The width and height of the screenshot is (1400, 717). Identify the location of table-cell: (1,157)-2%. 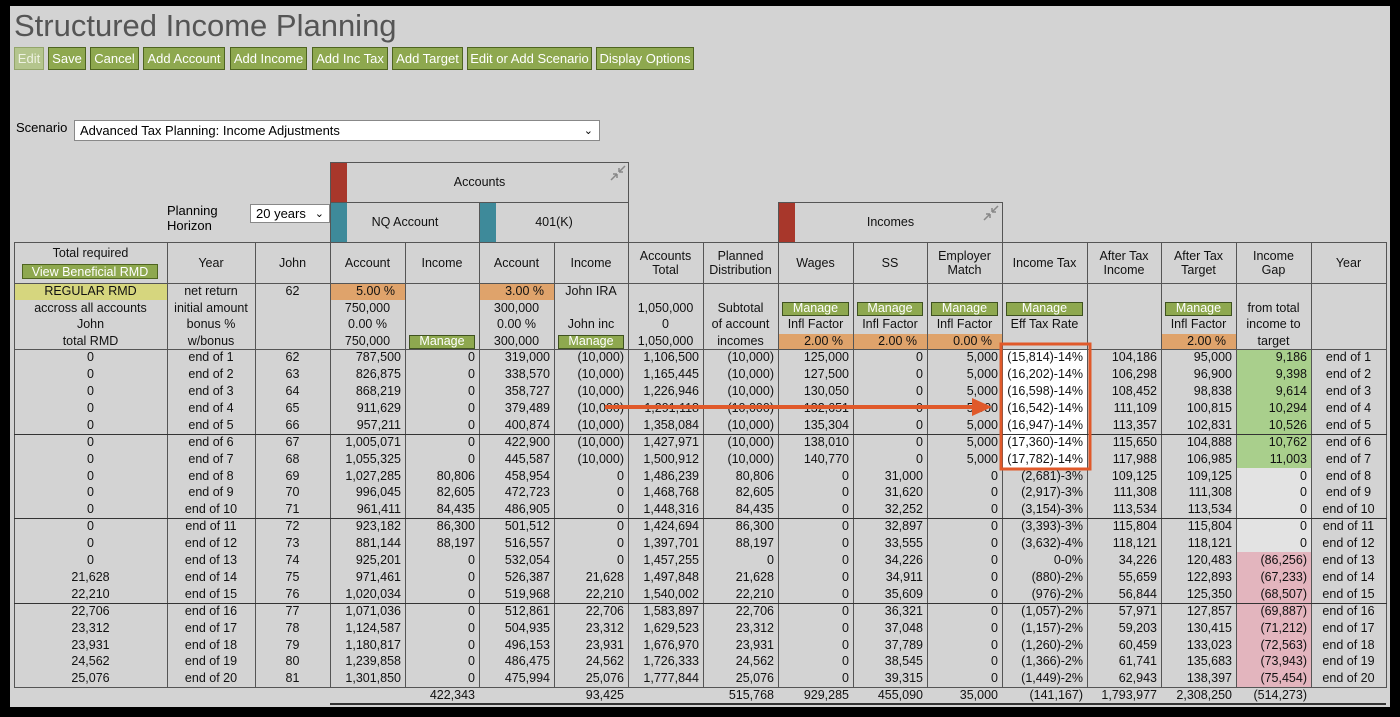
(1052, 627).